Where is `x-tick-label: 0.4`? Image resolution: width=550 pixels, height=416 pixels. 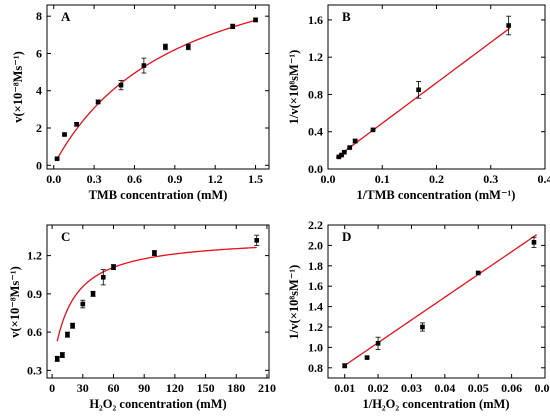 x-tick-label: 0.4 is located at coordinates (544, 179).